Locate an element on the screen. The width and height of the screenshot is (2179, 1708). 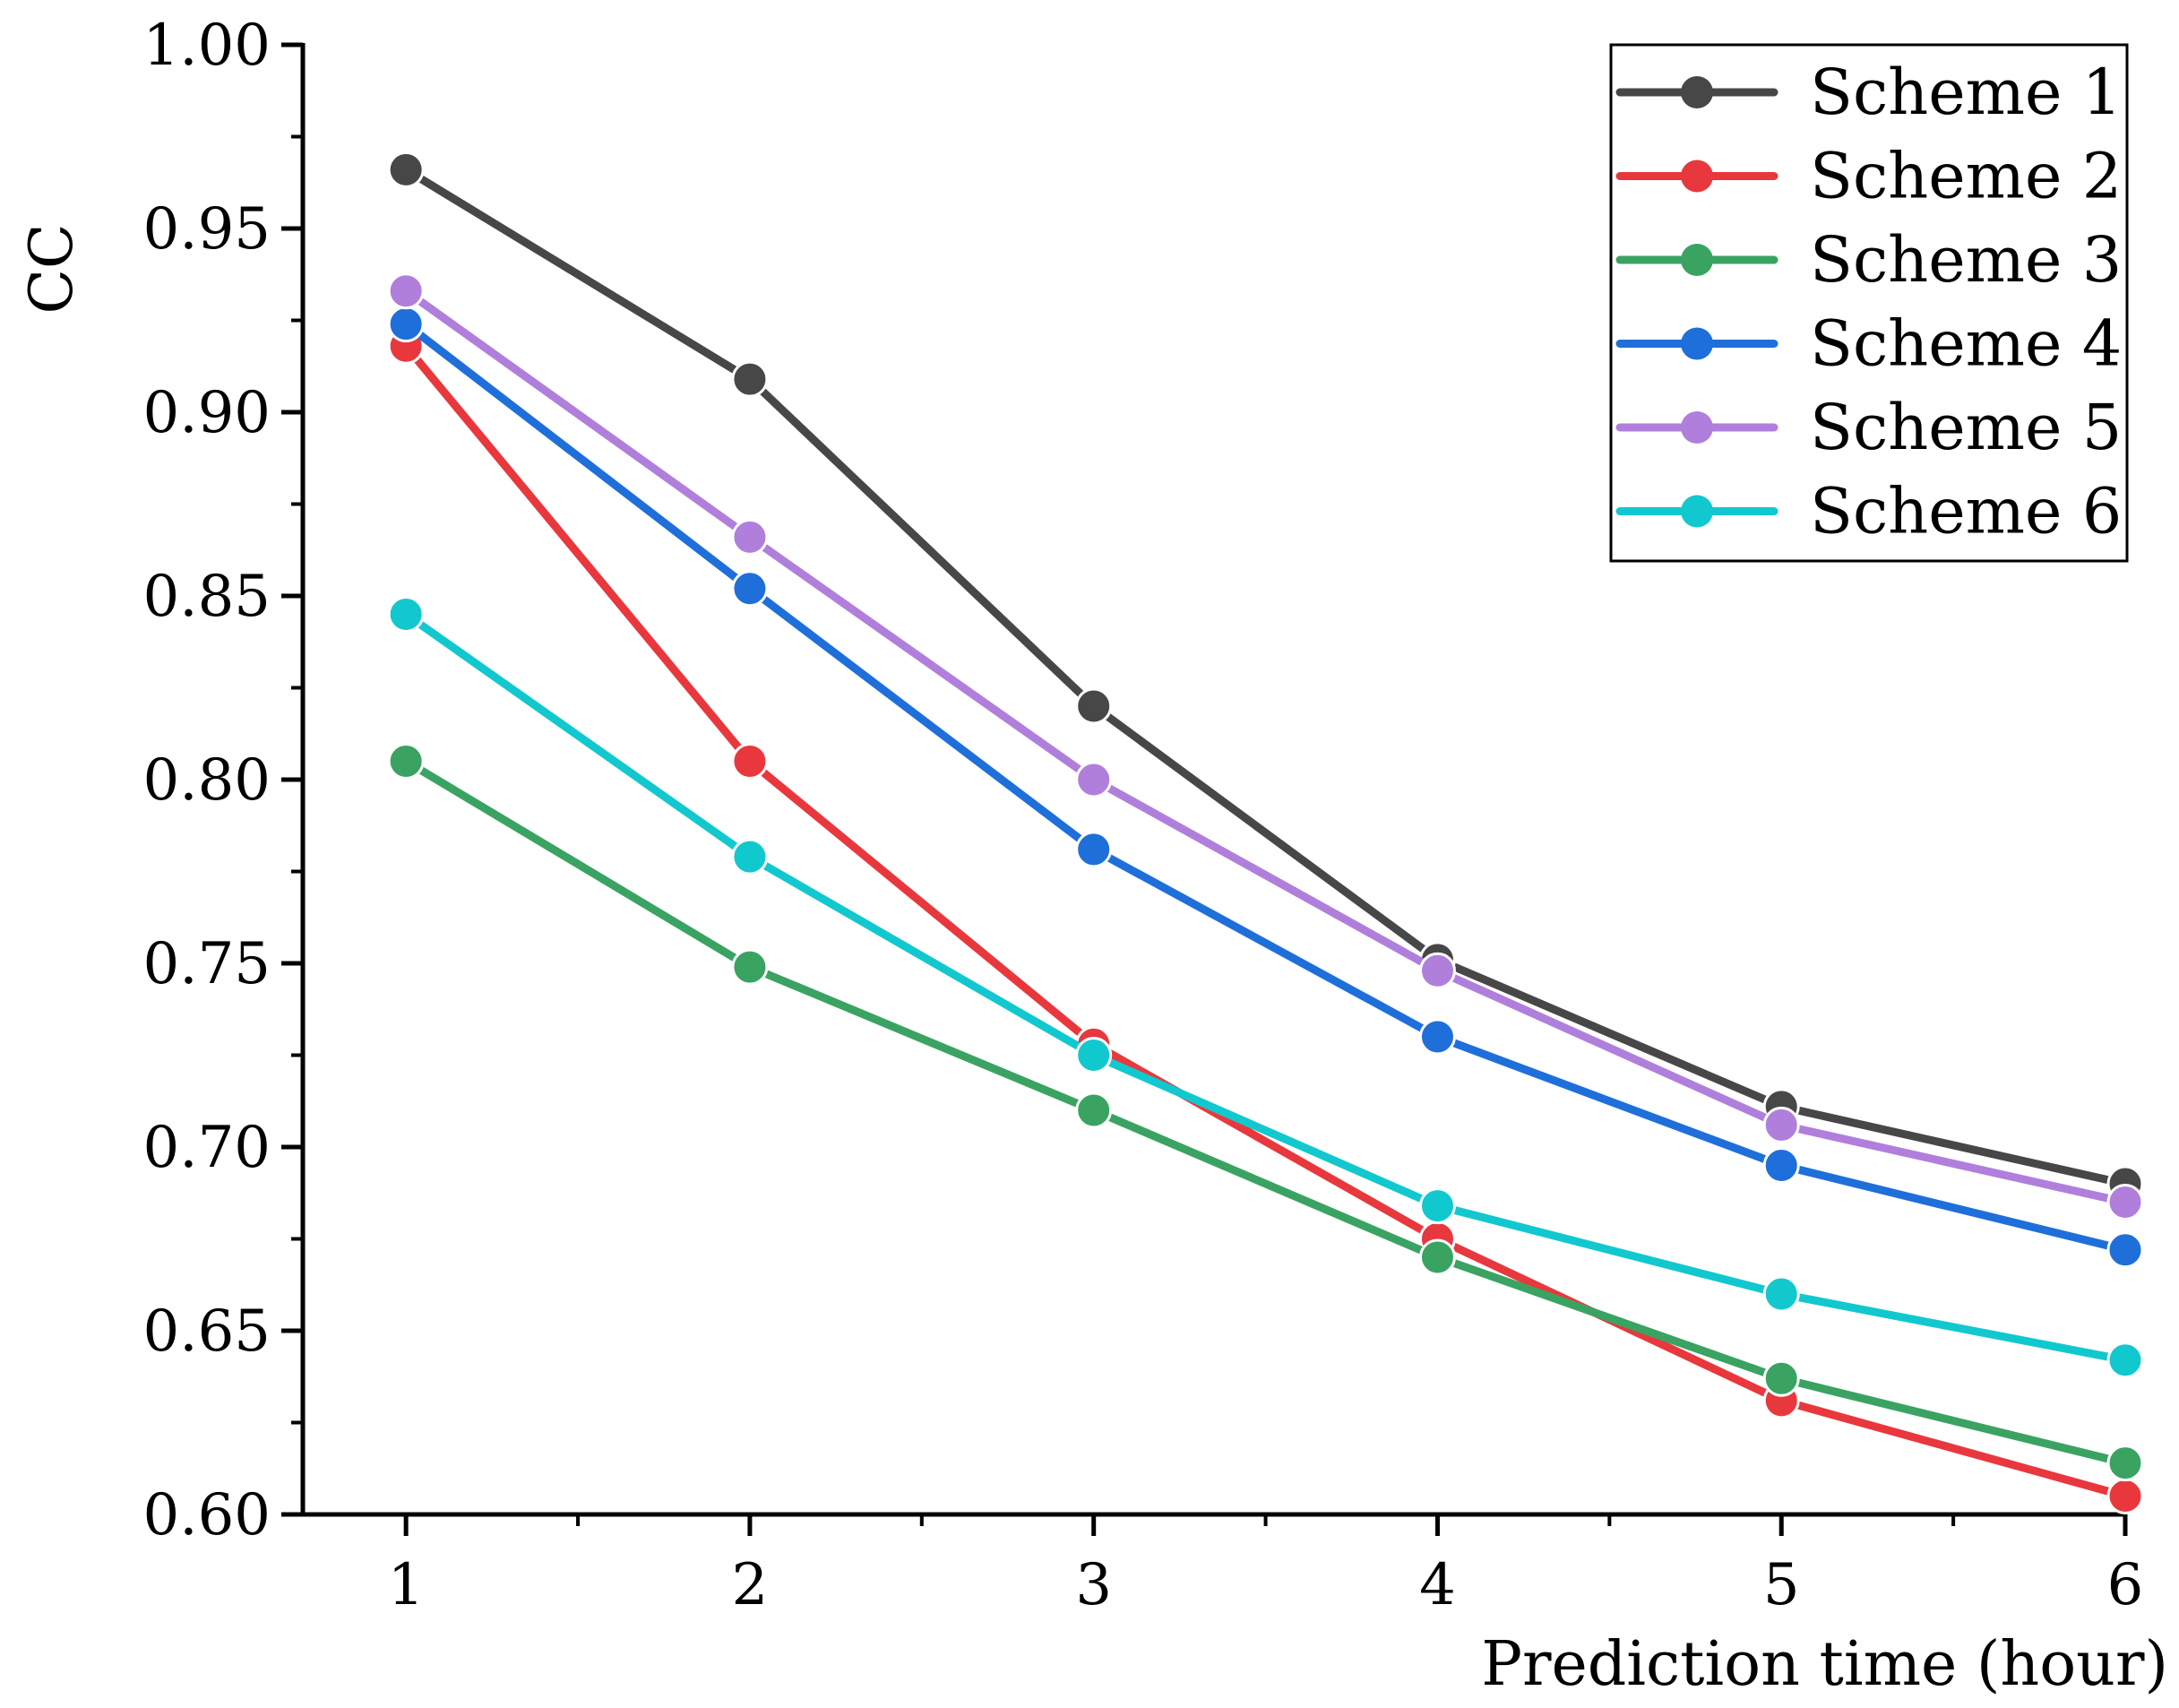
x-tick-label: 2 is located at coordinates (750, 1585).